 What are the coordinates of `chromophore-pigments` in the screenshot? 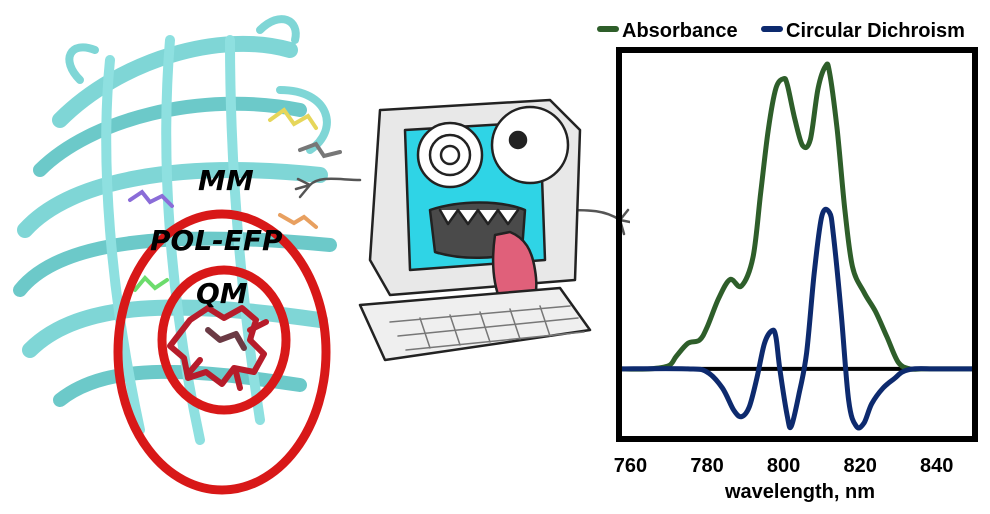 It's located at (235, 199).